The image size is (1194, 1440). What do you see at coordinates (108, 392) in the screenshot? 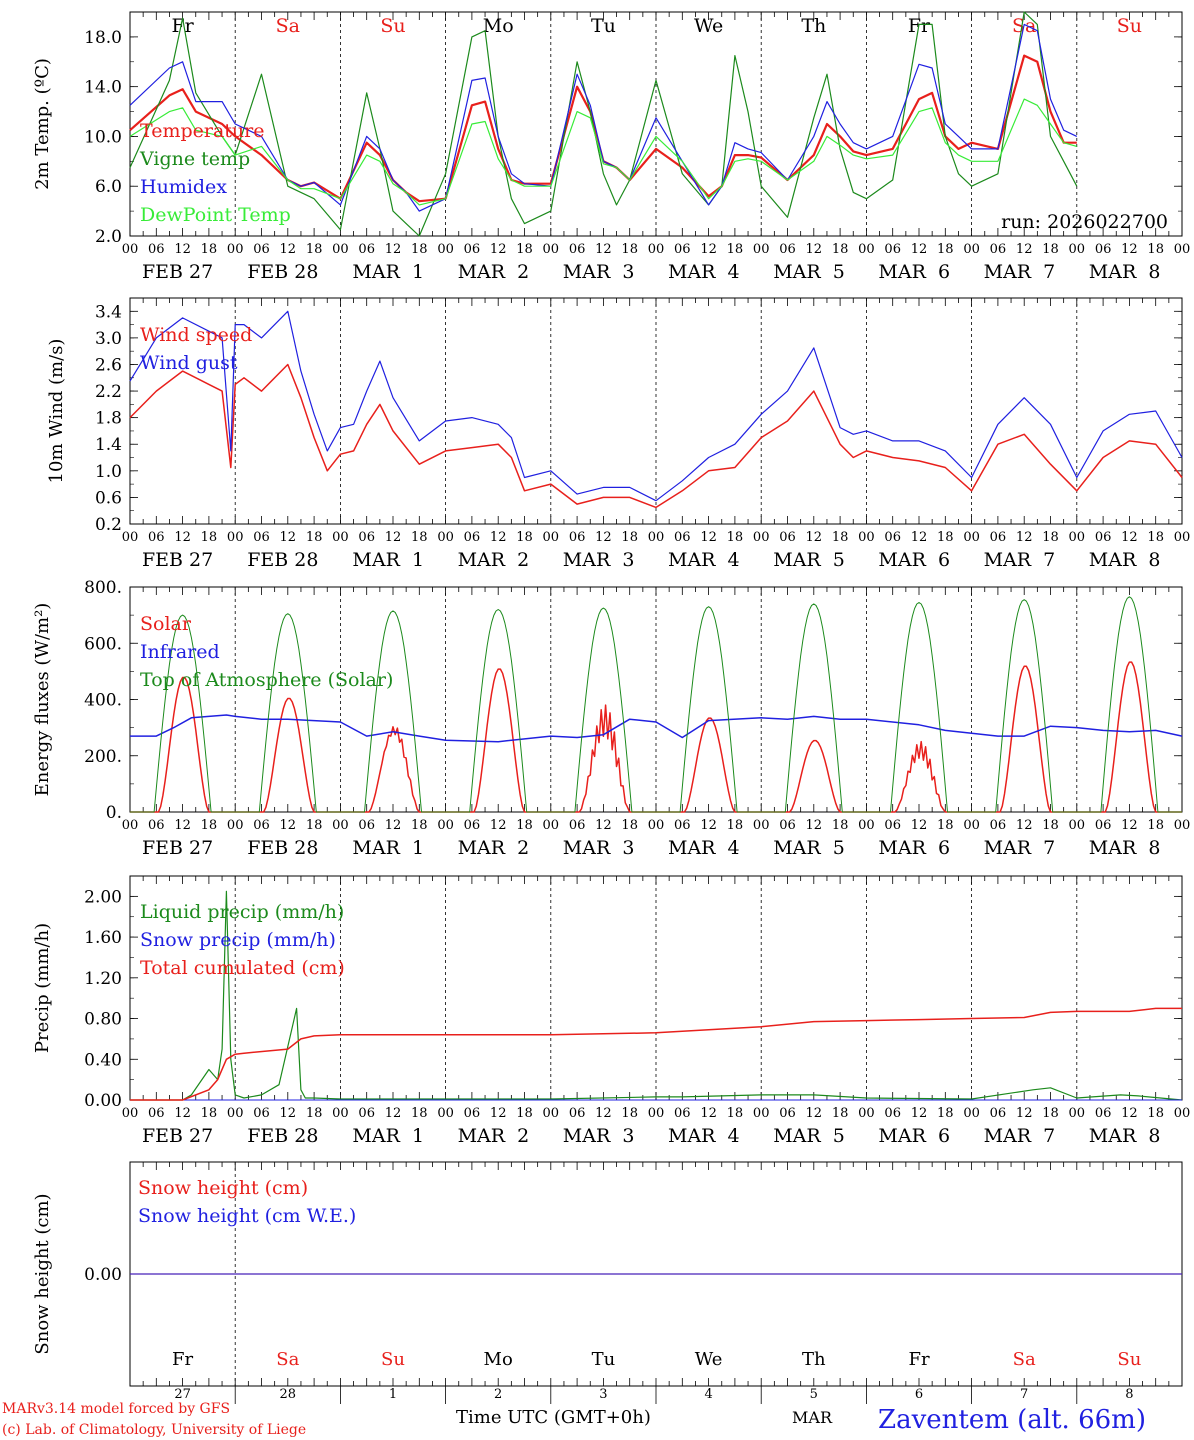
I see `y-tick-label: 2.2` at bounding box center [108, 392].